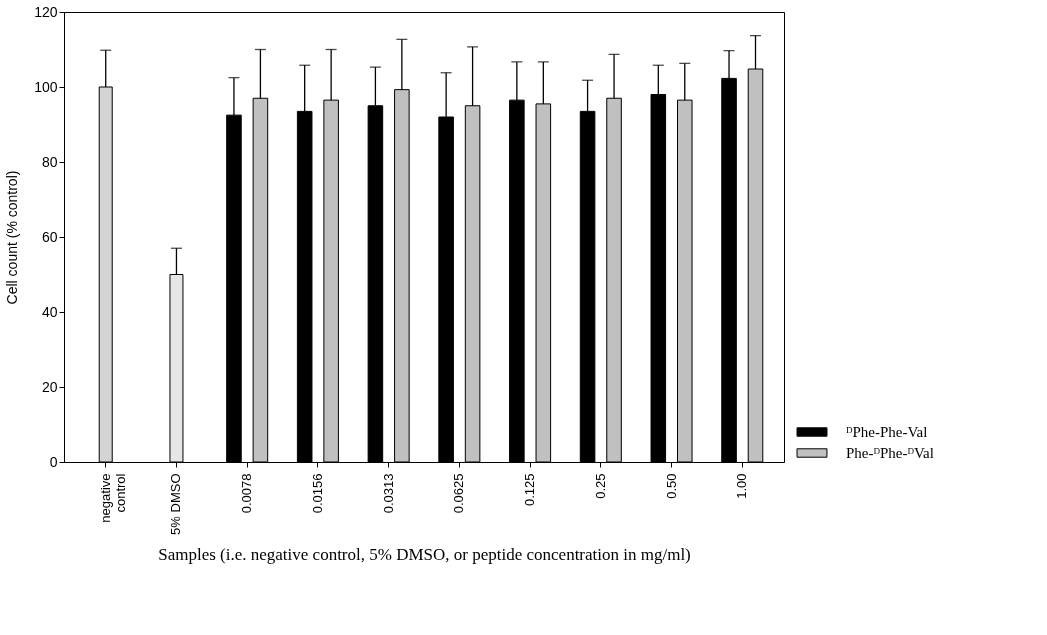  Describe the element at coordinates (887, 432) in the screenshot. I see `legend-label: ᴰPhe-Phe-Val` at that location.